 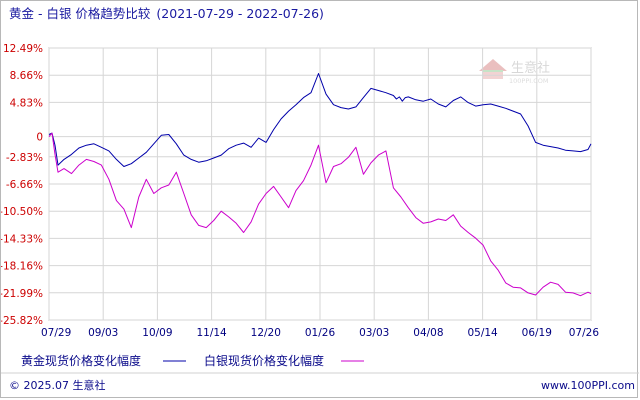 What do you see at coordinates (428, 333) in the screenshot?
I see `x-tick-label: 04/08` at bounding box center [428, 333].